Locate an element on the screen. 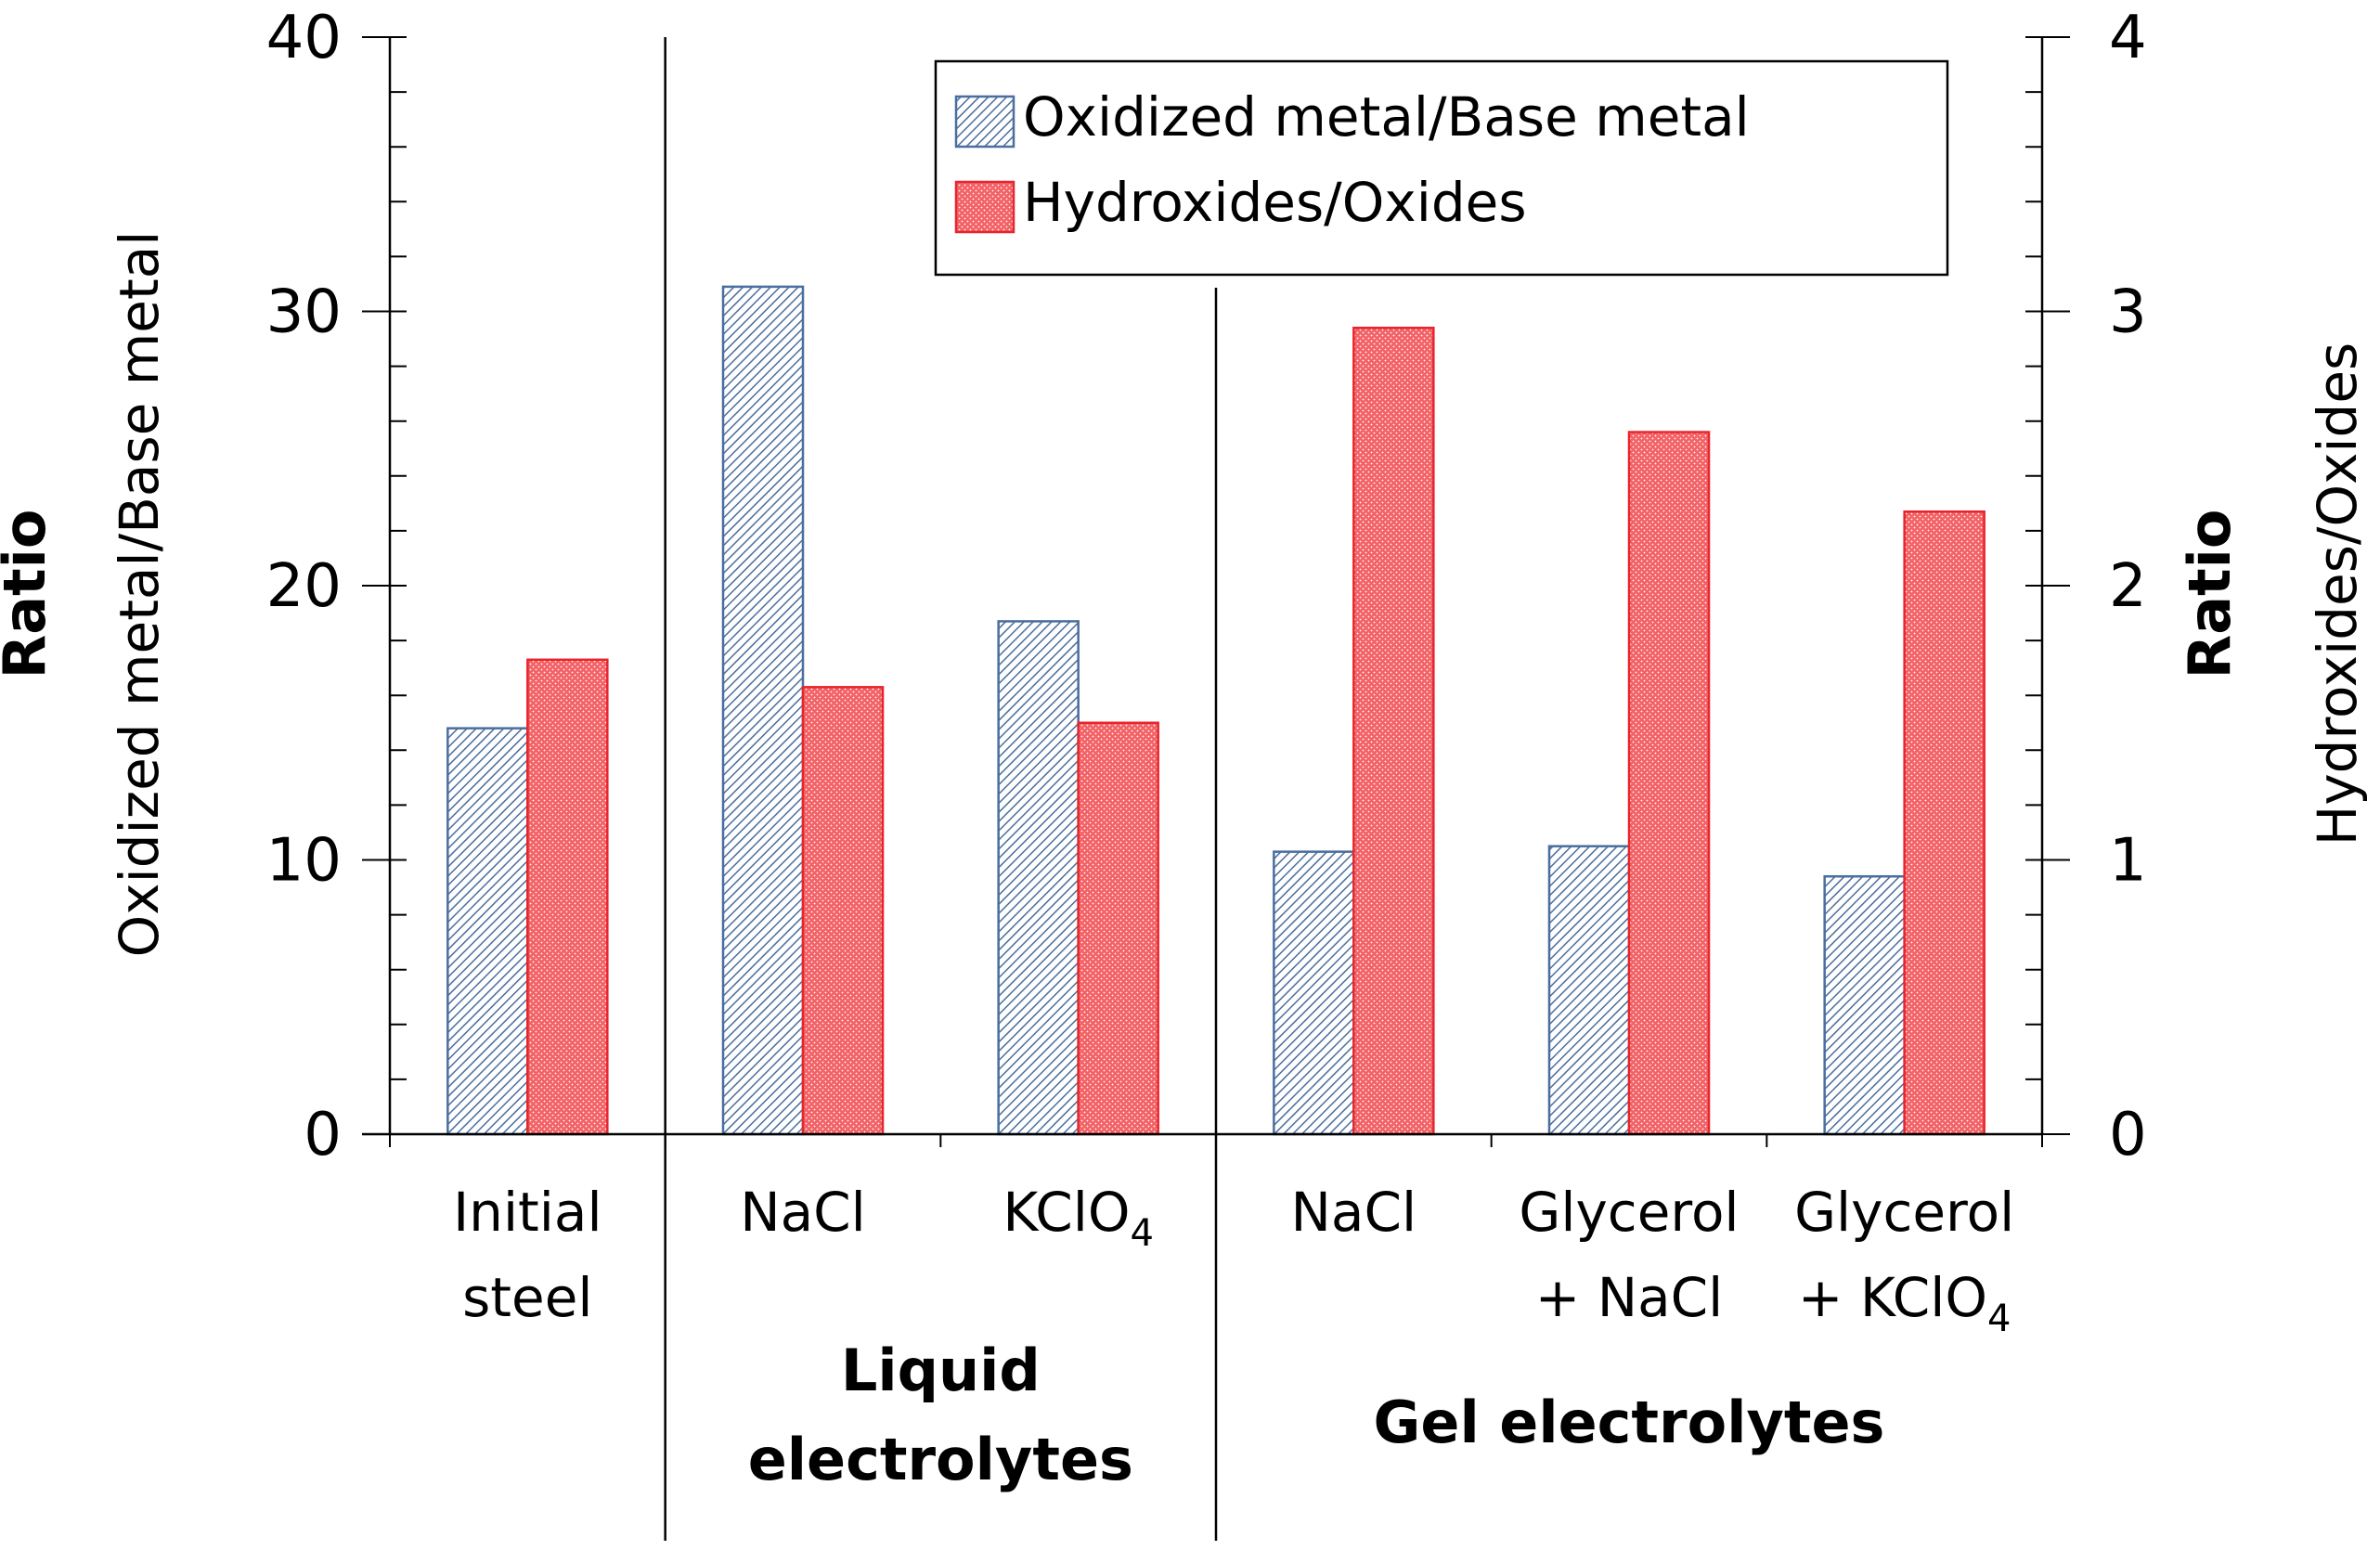  category-label: Initial is located at coordinates (527, 1212).